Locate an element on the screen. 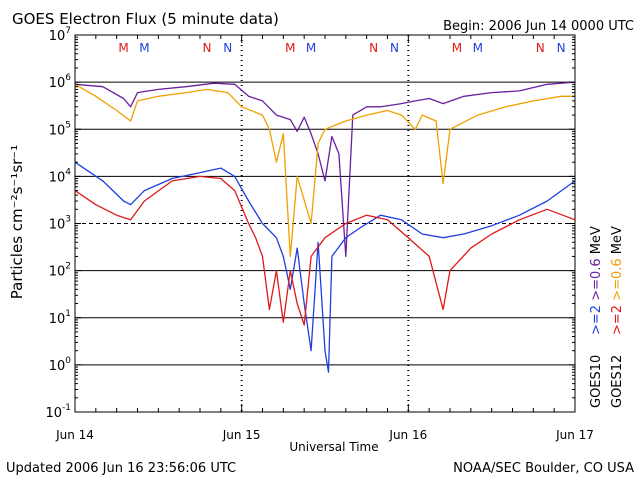 Image resolution: width=640 pixels, height=485 pixels. x-tick-label: Jun 14 is located at coordinates (74, 435).